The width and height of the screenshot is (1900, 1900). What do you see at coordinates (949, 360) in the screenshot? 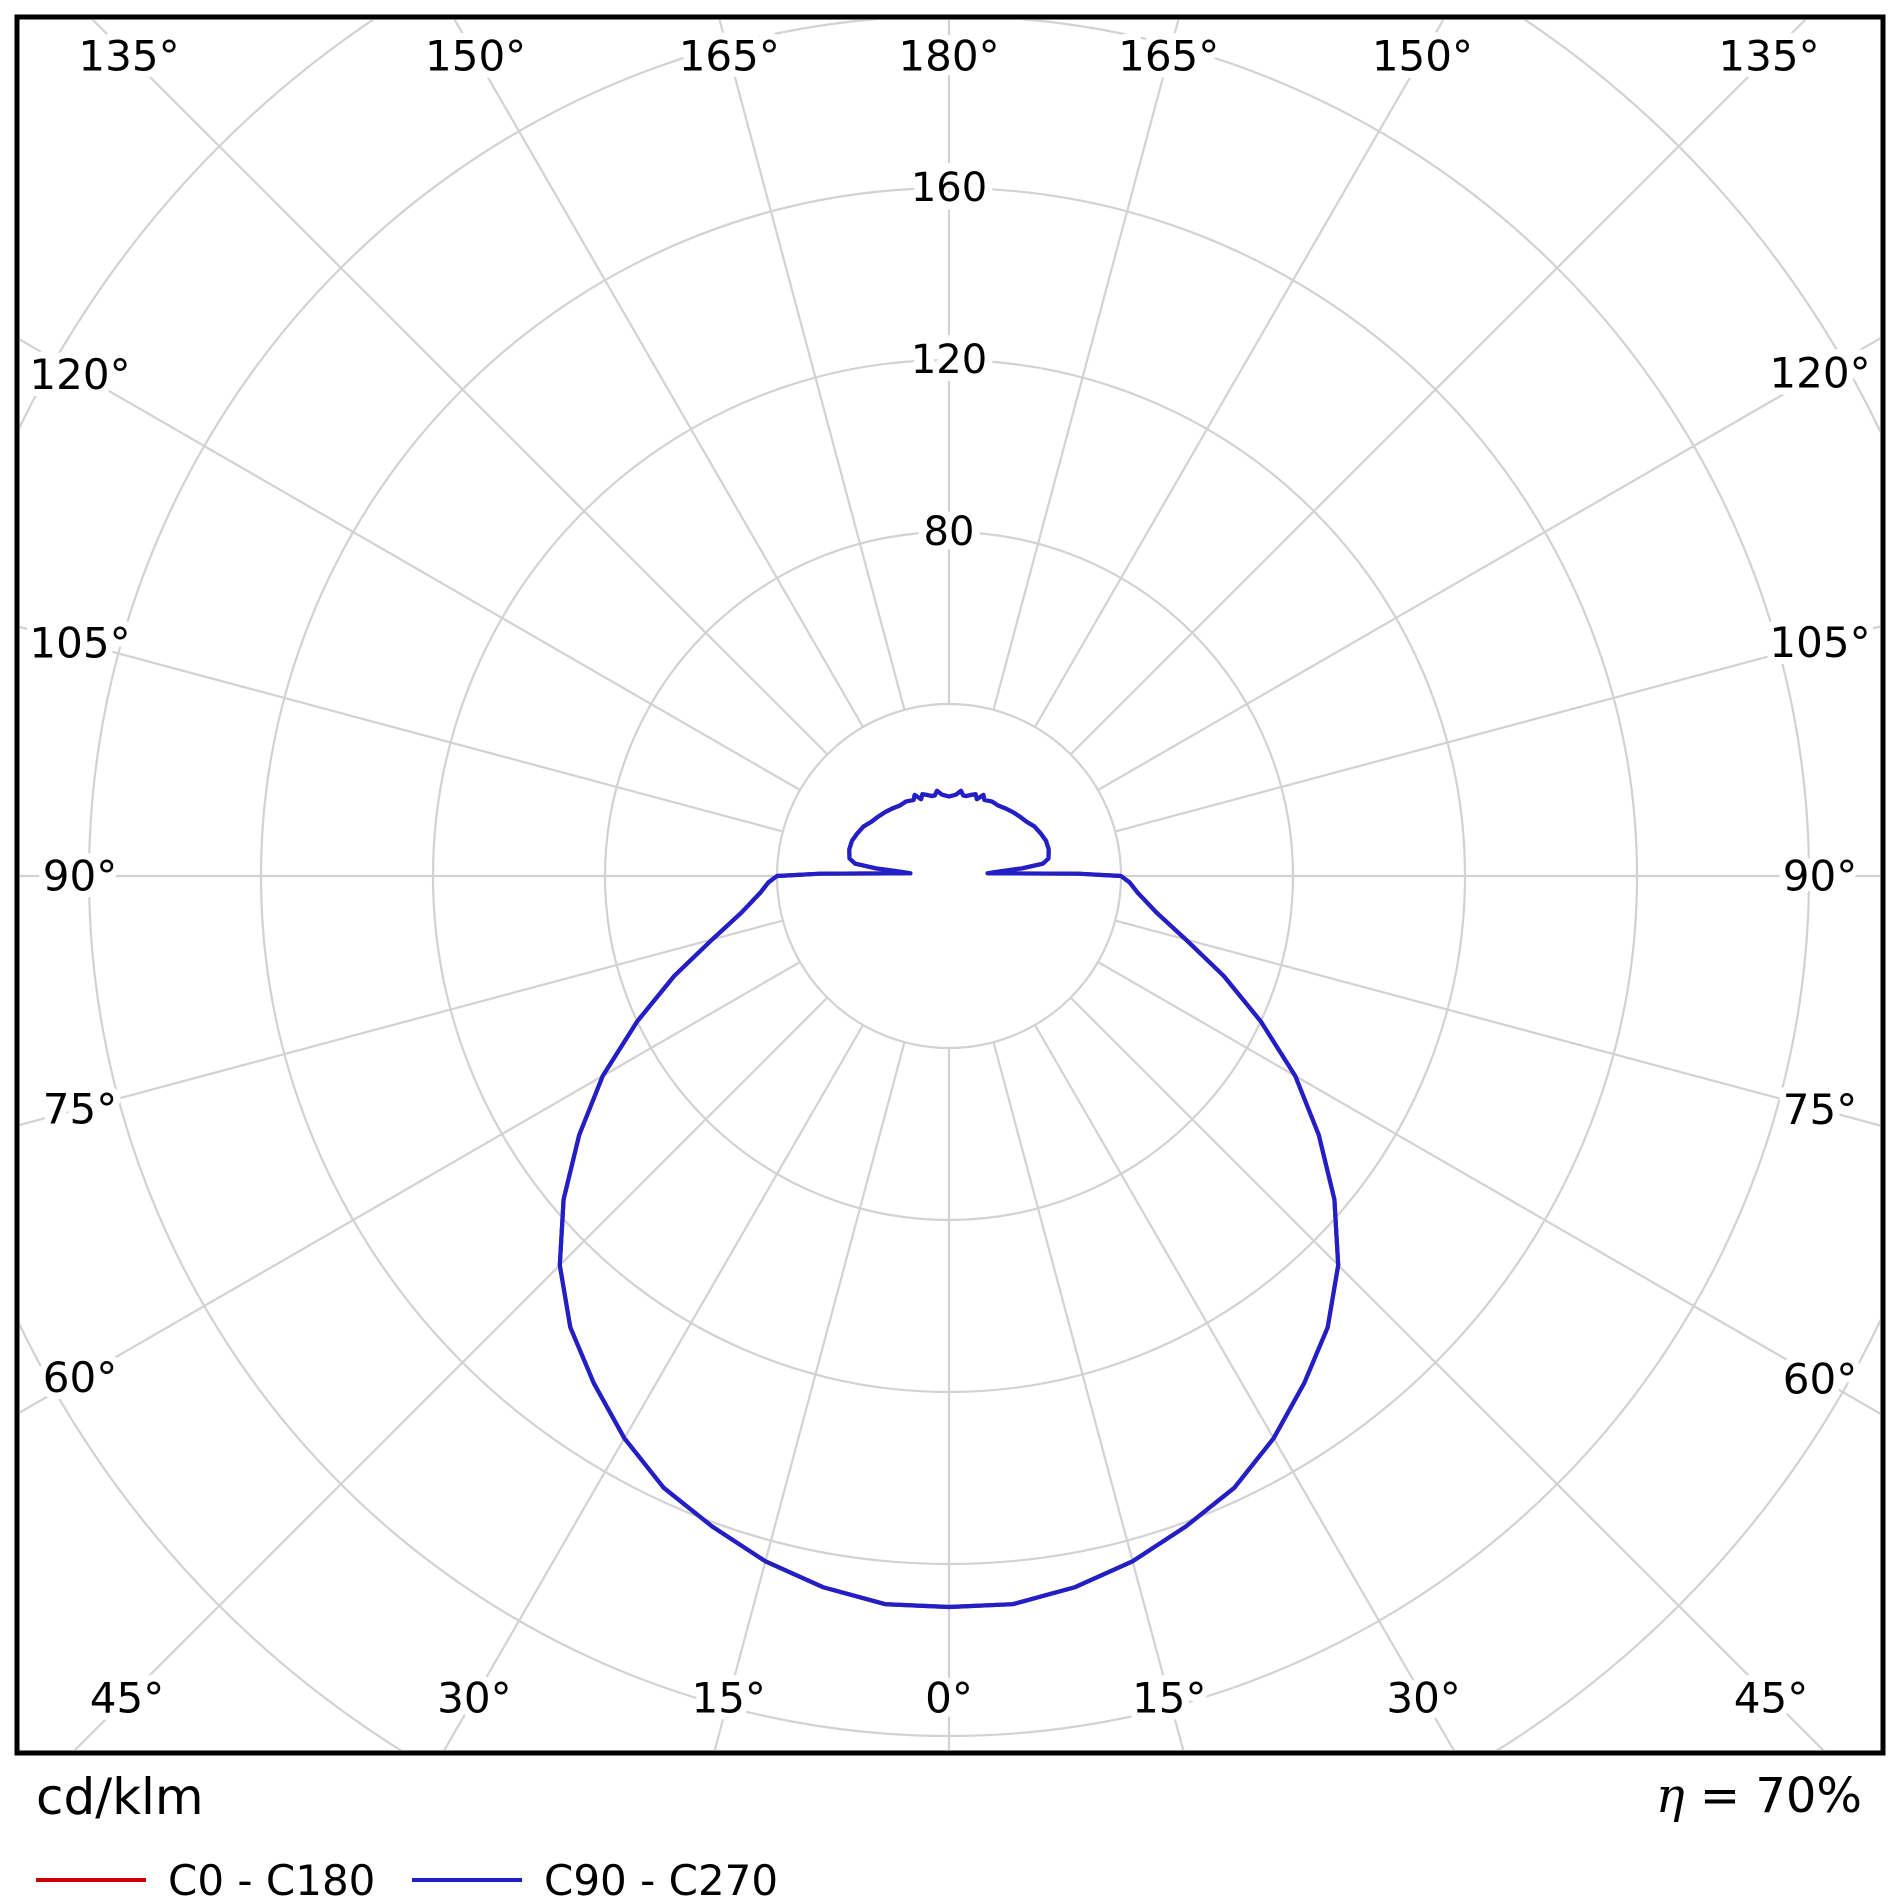
I see `radial-tick-label: 120` at bounding box center [949, 360].